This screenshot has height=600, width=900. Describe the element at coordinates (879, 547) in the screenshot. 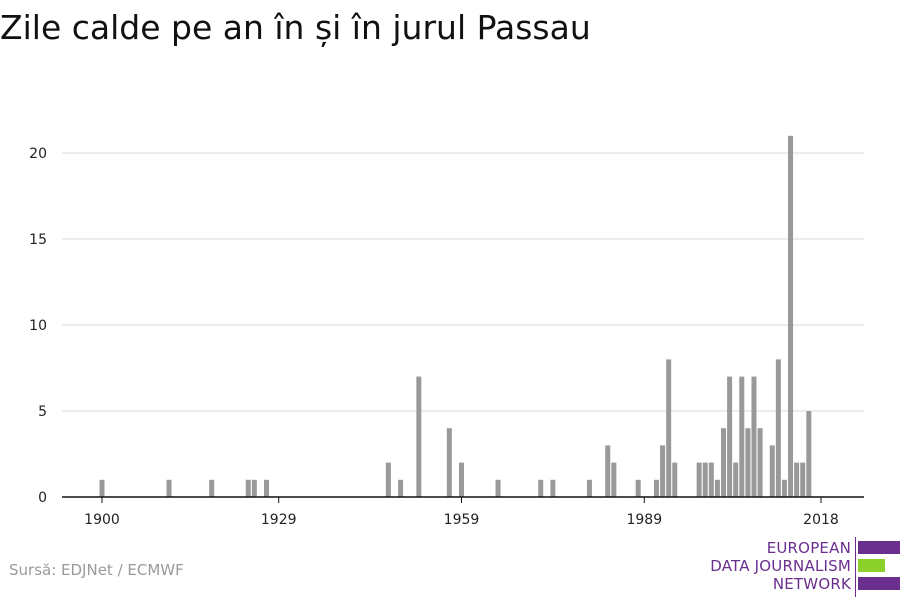

I see `logo-bar-purple-top` at that location.